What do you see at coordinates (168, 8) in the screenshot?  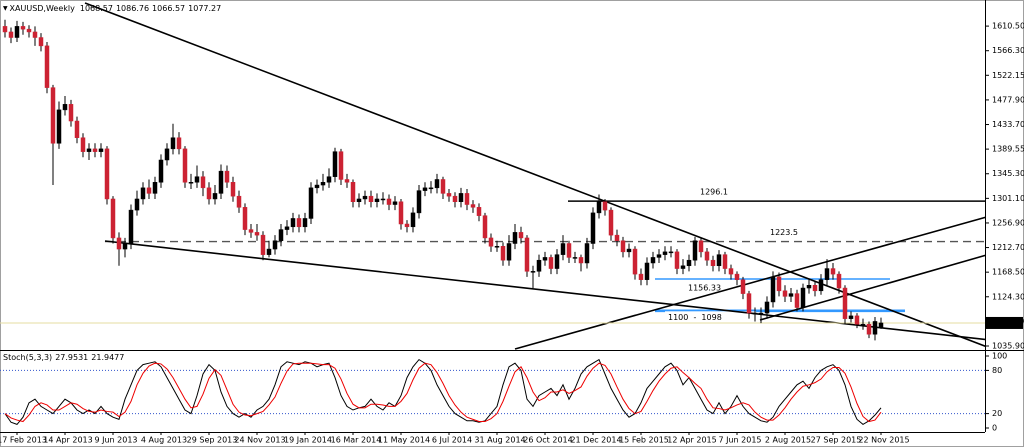 I see `low-value: 1066.57` at bounding box center [168, 8].